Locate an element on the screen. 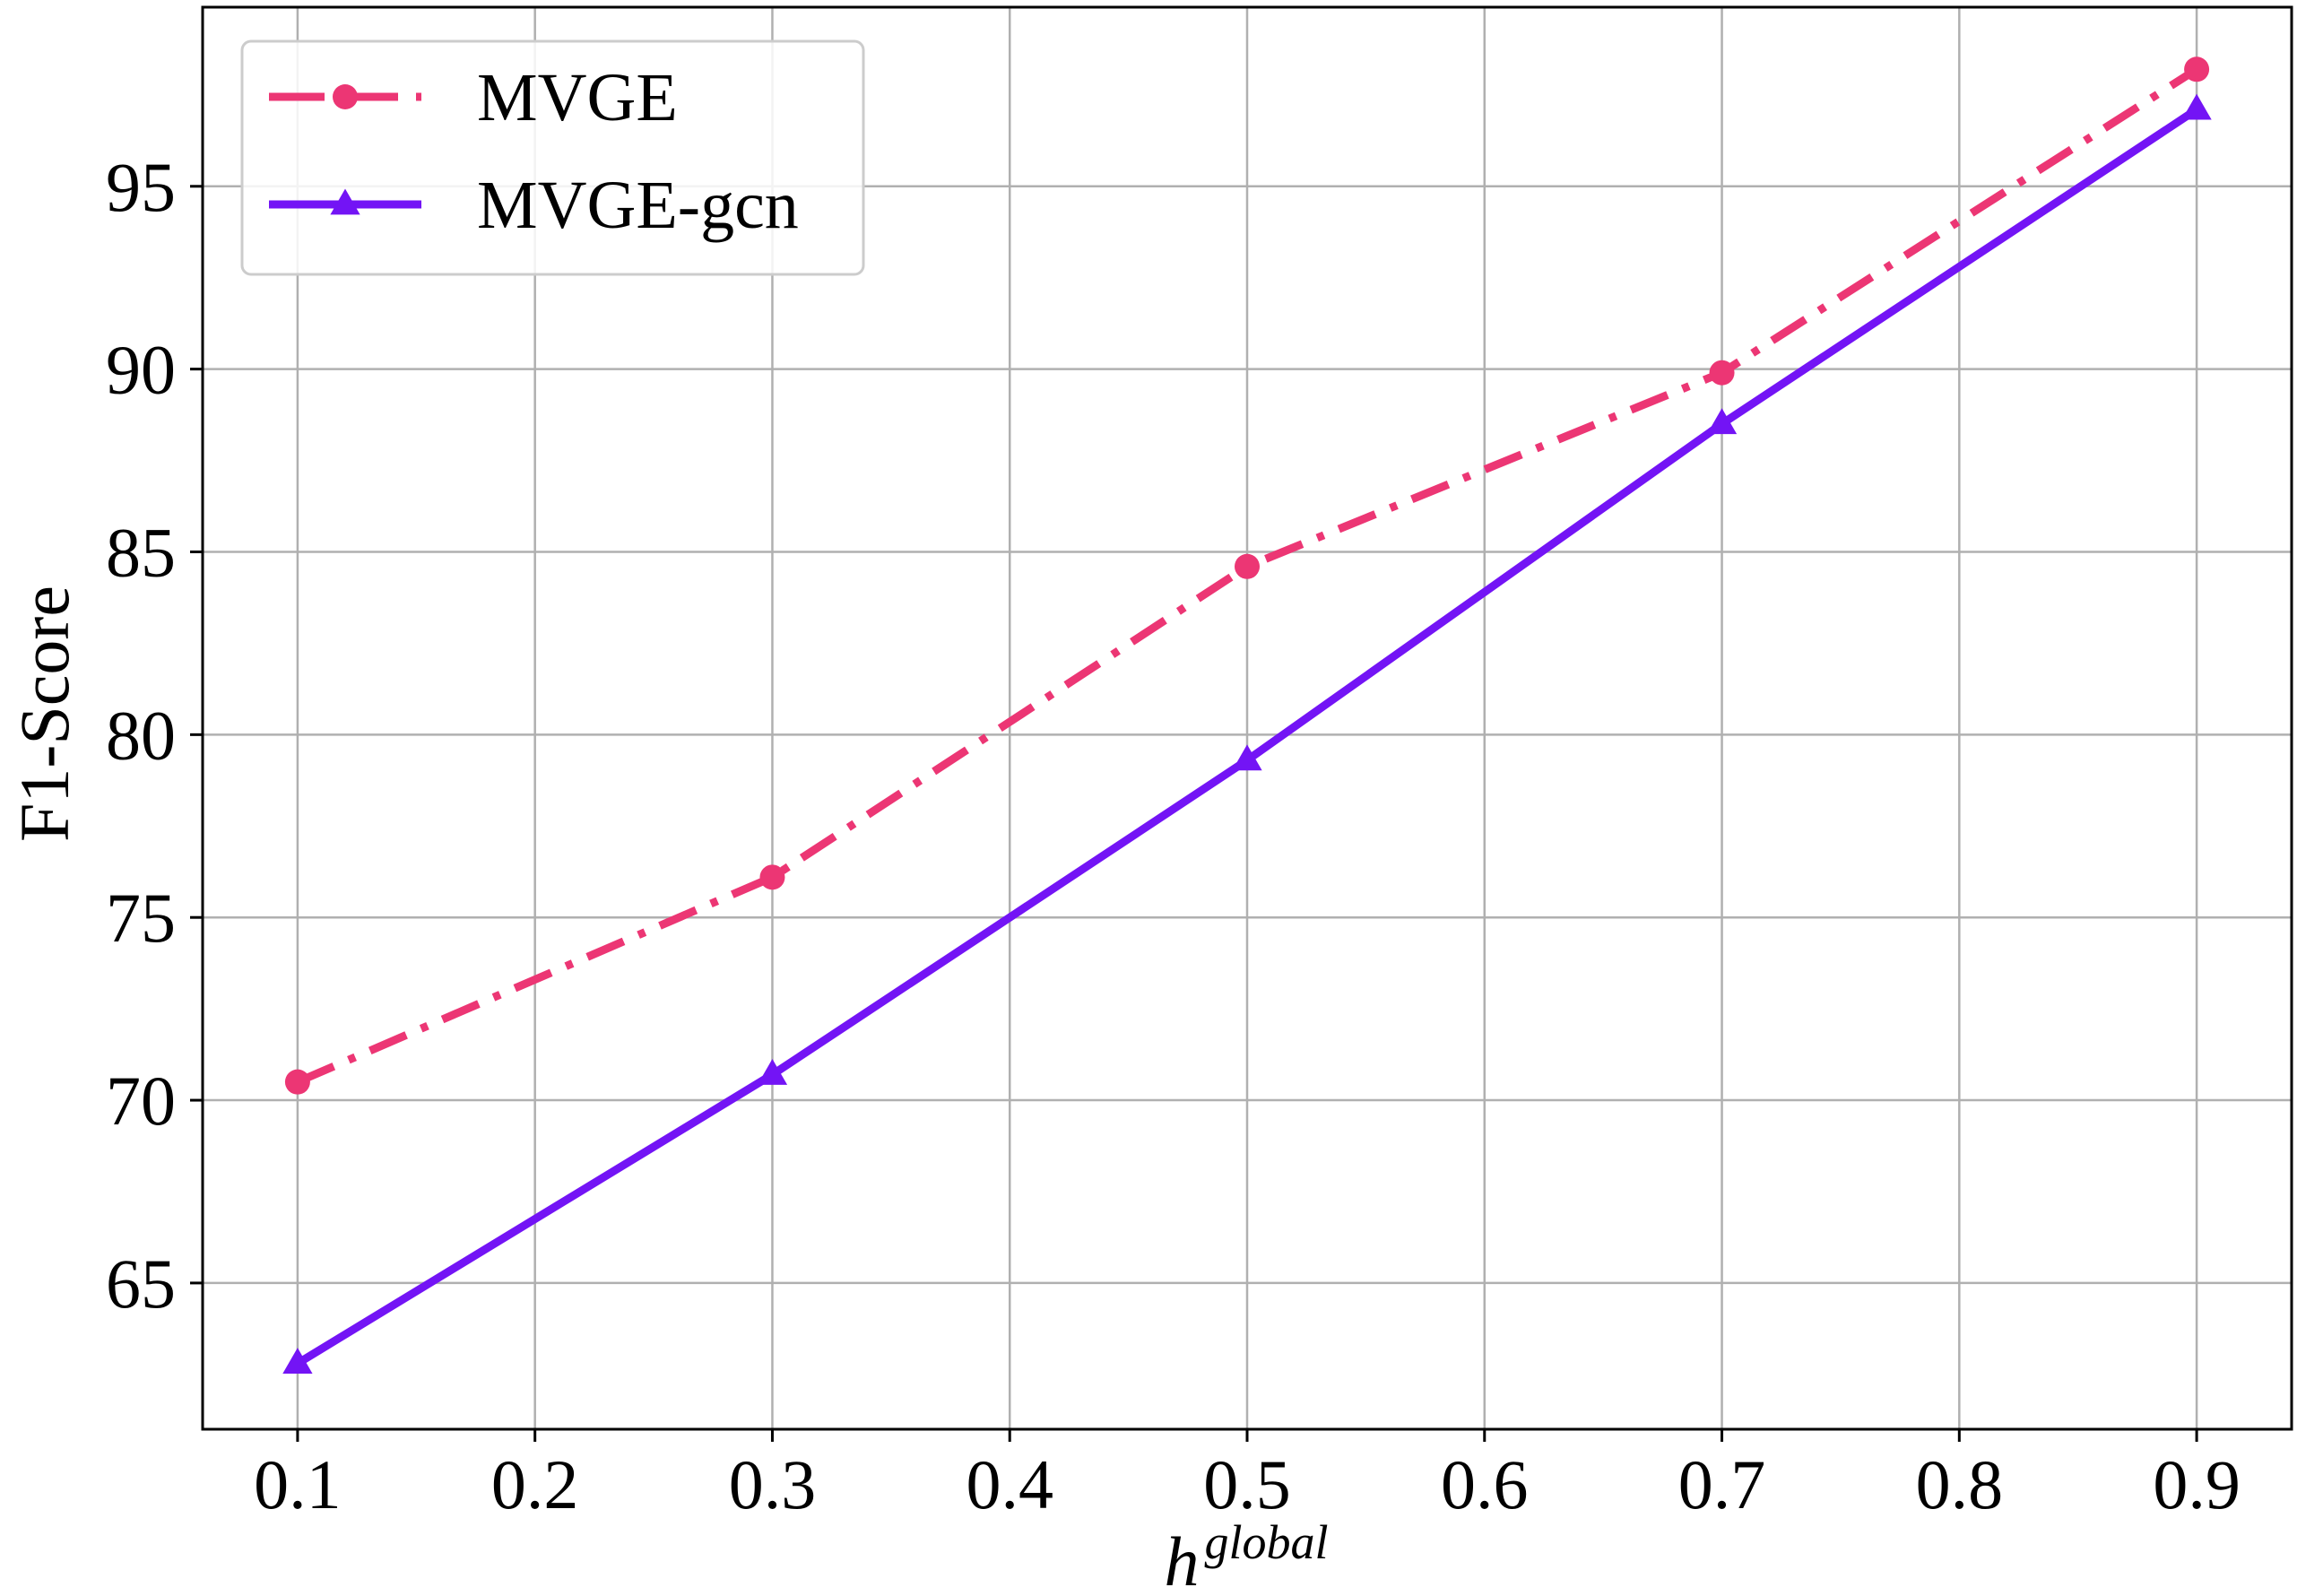 This screenshot has height=1596, width=2297. legend-item-mvge: MVGE is located at coordinates (473, 97).